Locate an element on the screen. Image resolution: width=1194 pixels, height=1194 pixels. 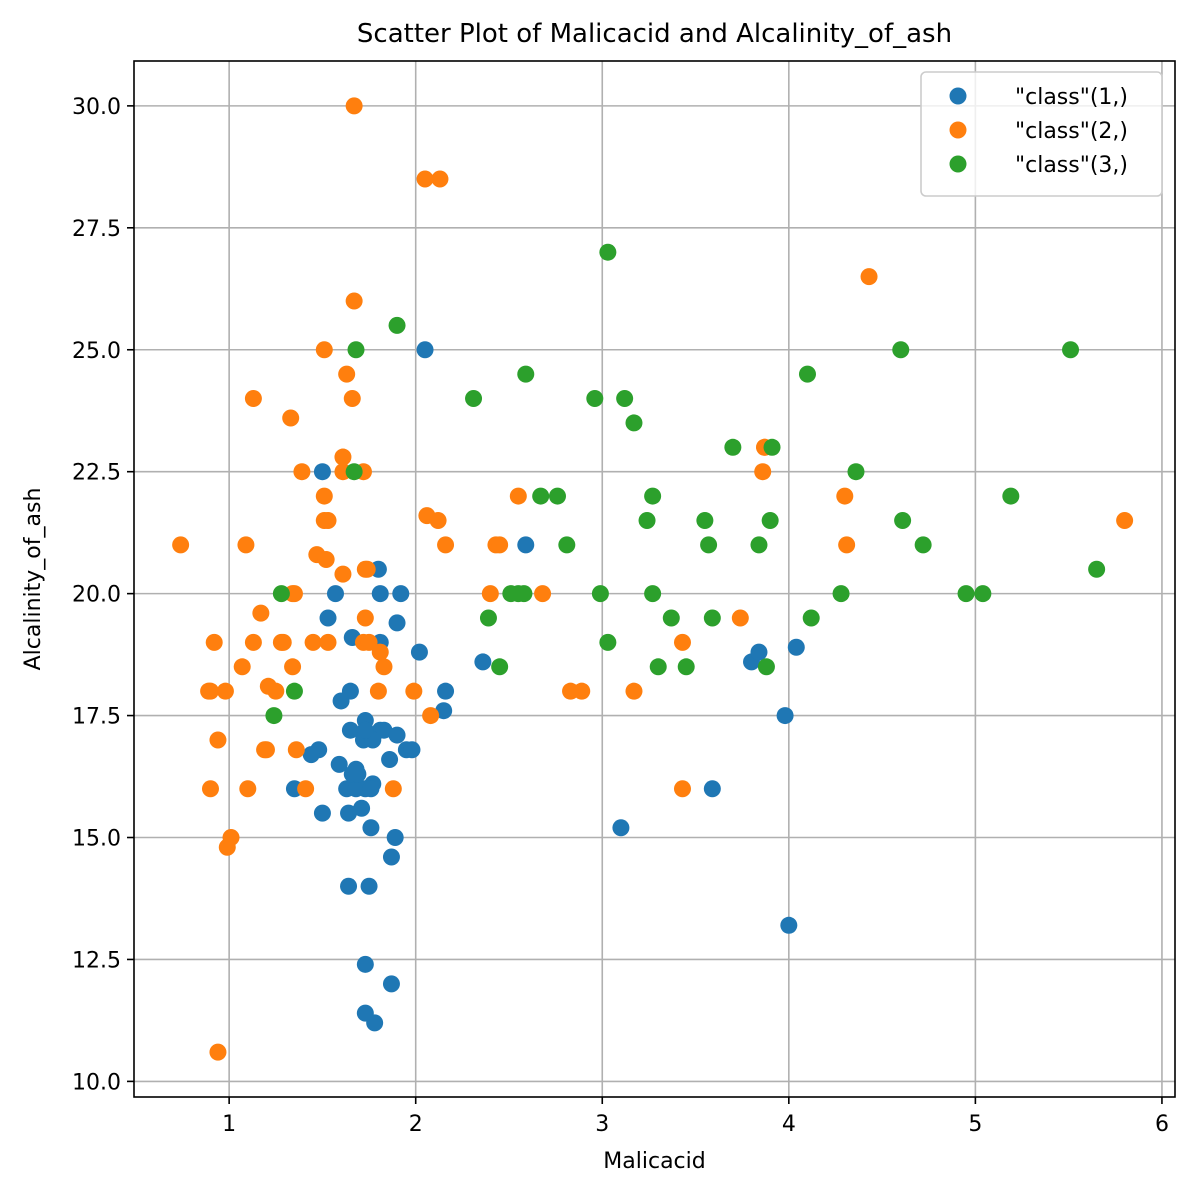
legend-label: "class"(3,) is located at coordinates (1071, 165).